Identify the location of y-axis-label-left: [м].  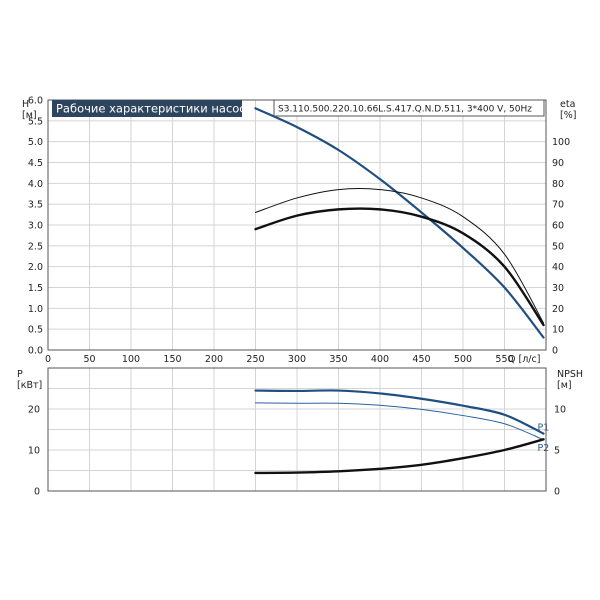
(29, 115).